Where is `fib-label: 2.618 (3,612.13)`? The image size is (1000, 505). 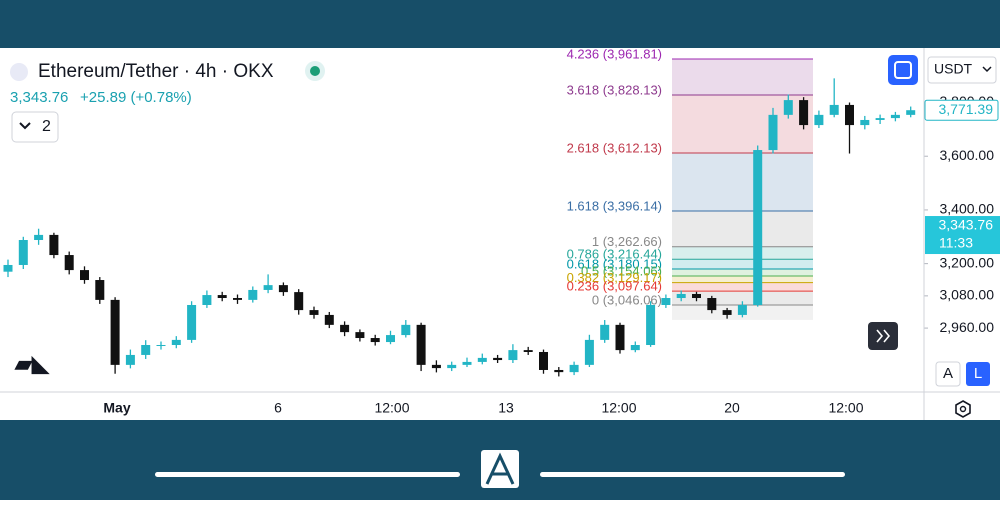
fib-label: 2.618 (3,612.13) is located at coordinates (614, 147).